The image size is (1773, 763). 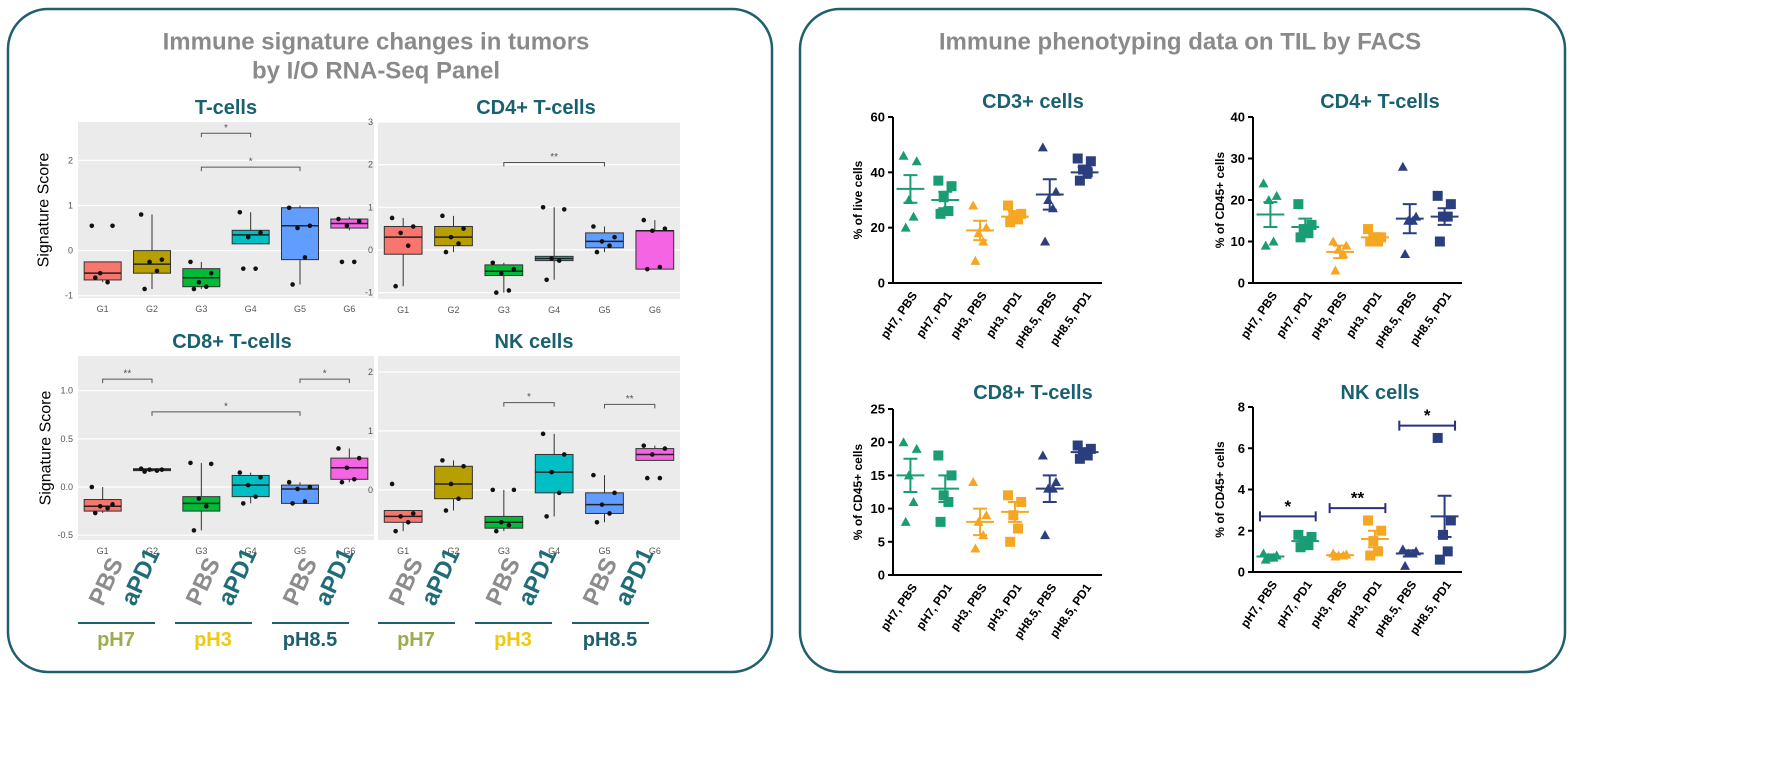 What do you see at coordinates (370, 122) in the screenshot?
I see `y-tick-label: 3` at bounding box center [370, 122].